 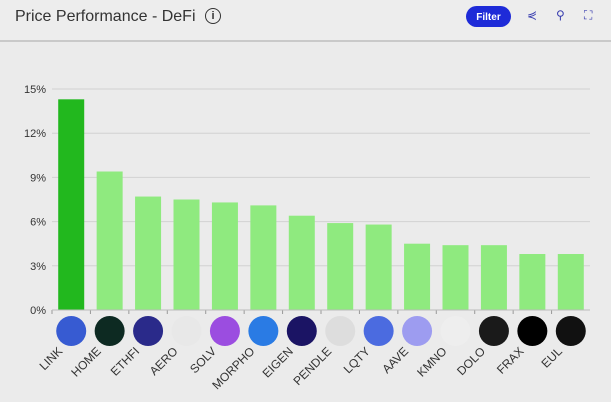 I want to click on bar-eigen, so click(x=301, y=262).